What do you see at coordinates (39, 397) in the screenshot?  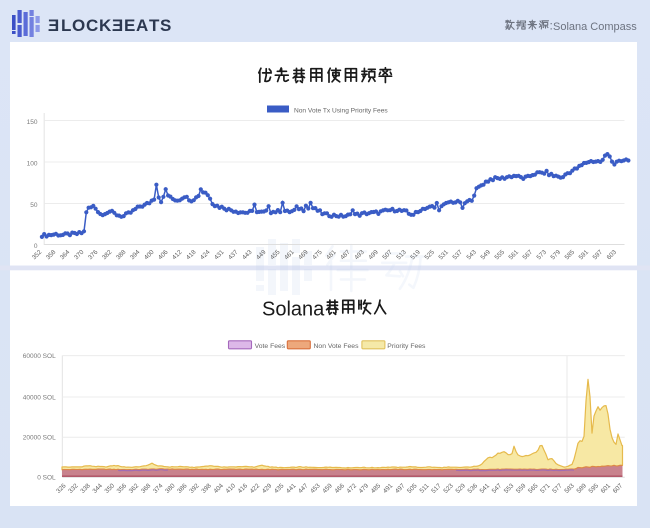 I see `svg-text: 40000 SOL` at bounding box center [39, 397].